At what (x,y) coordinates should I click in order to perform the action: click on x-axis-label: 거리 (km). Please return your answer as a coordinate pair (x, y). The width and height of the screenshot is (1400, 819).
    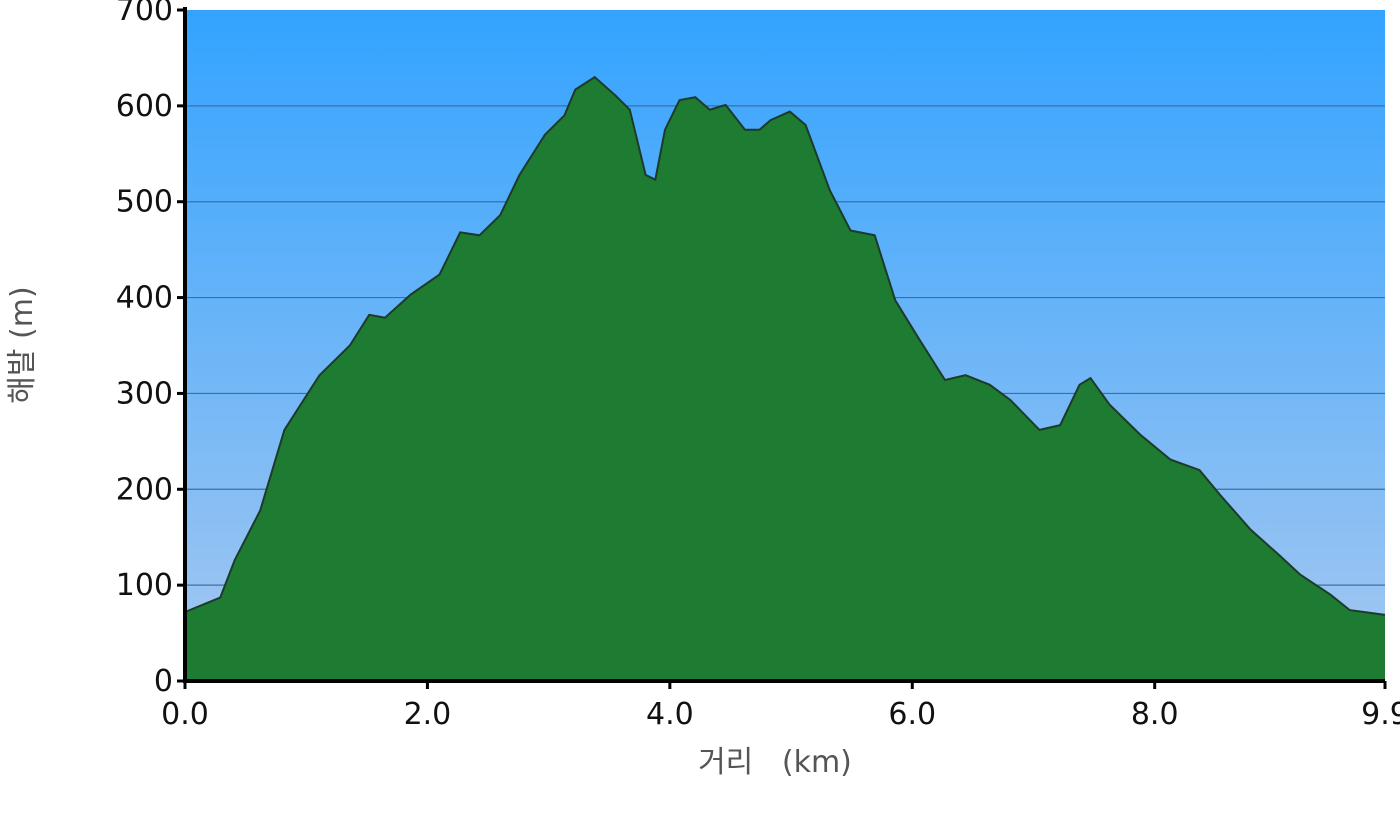
    Looking at the image, I should click on (775, 762).